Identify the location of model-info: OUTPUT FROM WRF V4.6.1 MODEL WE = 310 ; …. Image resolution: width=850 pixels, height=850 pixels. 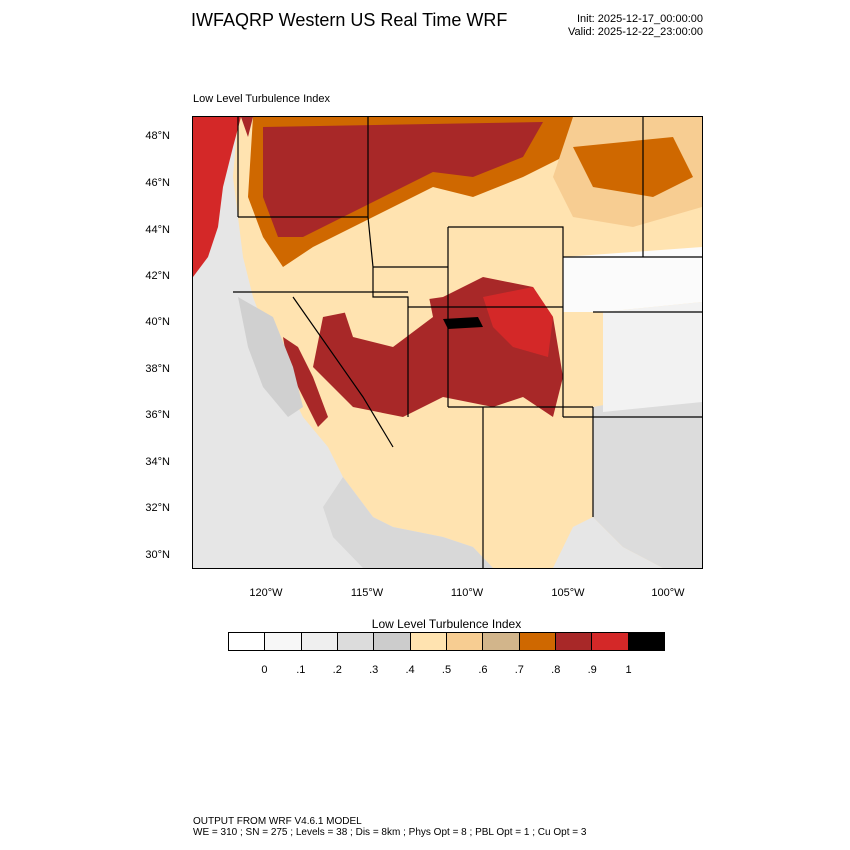
(389, 827).